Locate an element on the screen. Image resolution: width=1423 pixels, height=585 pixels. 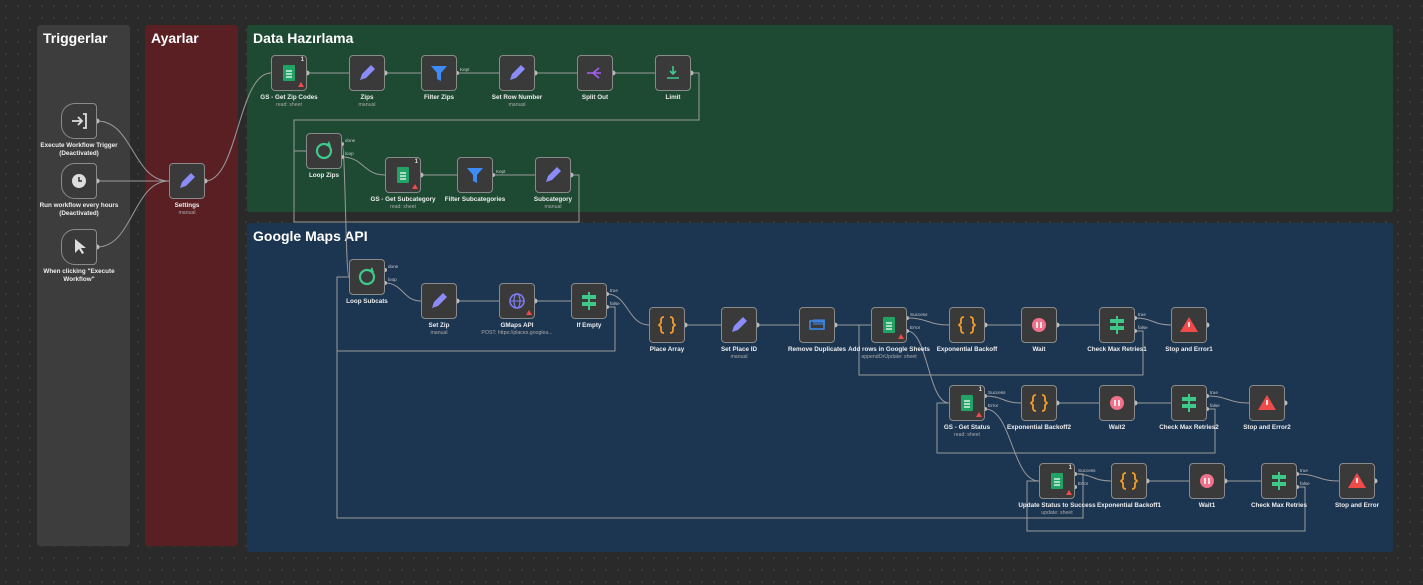
node-label: Limit is located at coordinates (673, 98).